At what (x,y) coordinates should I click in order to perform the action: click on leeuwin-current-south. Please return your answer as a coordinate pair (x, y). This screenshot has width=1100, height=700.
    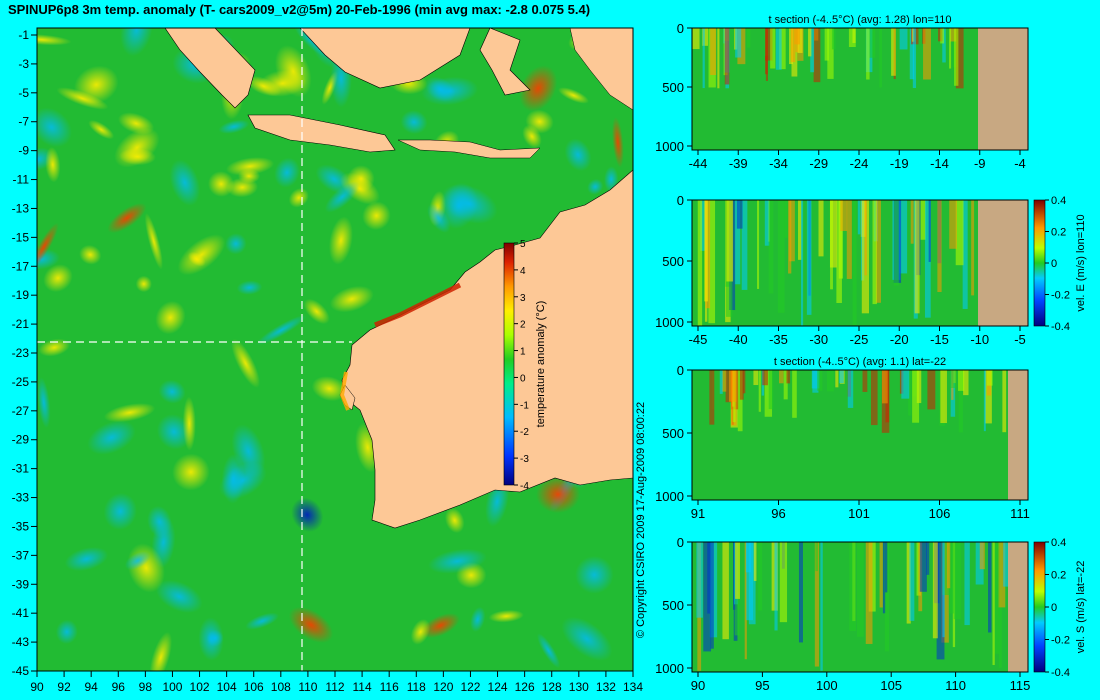
    Looking at the image, I should click on (344, 391).